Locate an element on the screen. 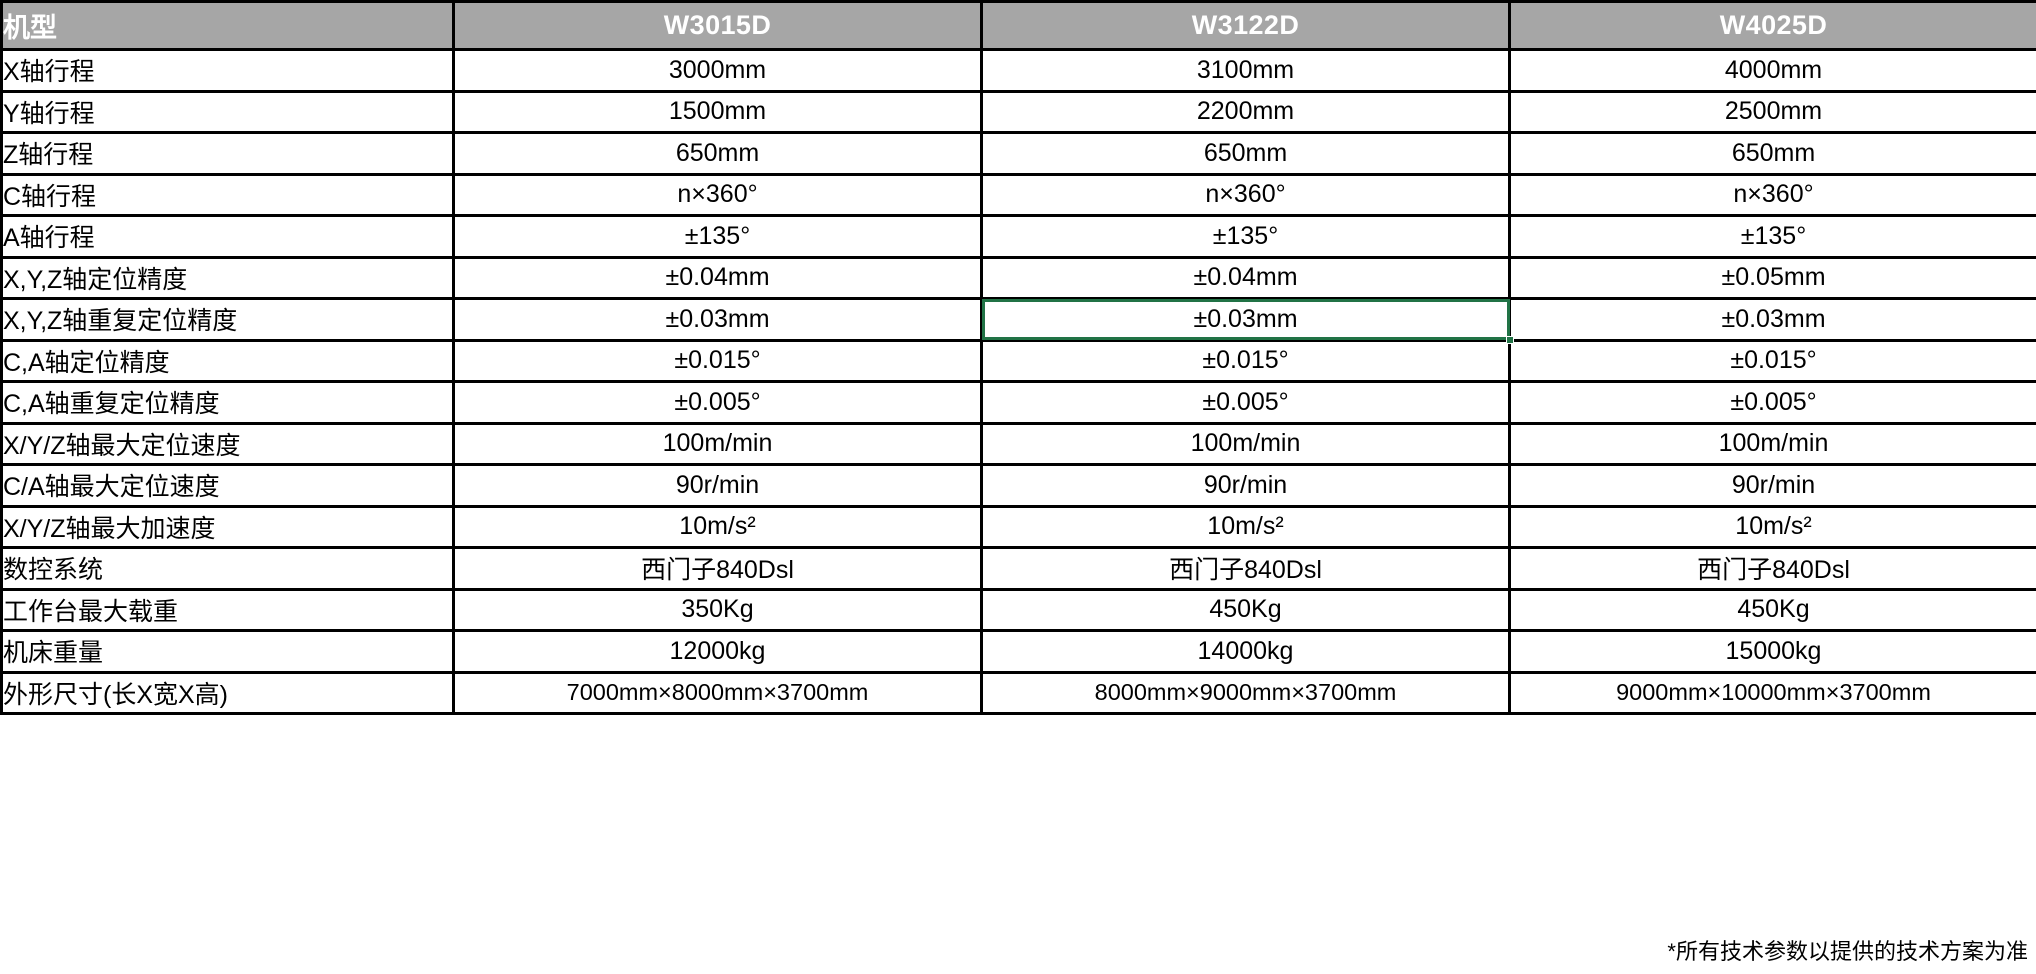  value-cell-r4-c1: ±135° is located at coordinates (1245, 236).